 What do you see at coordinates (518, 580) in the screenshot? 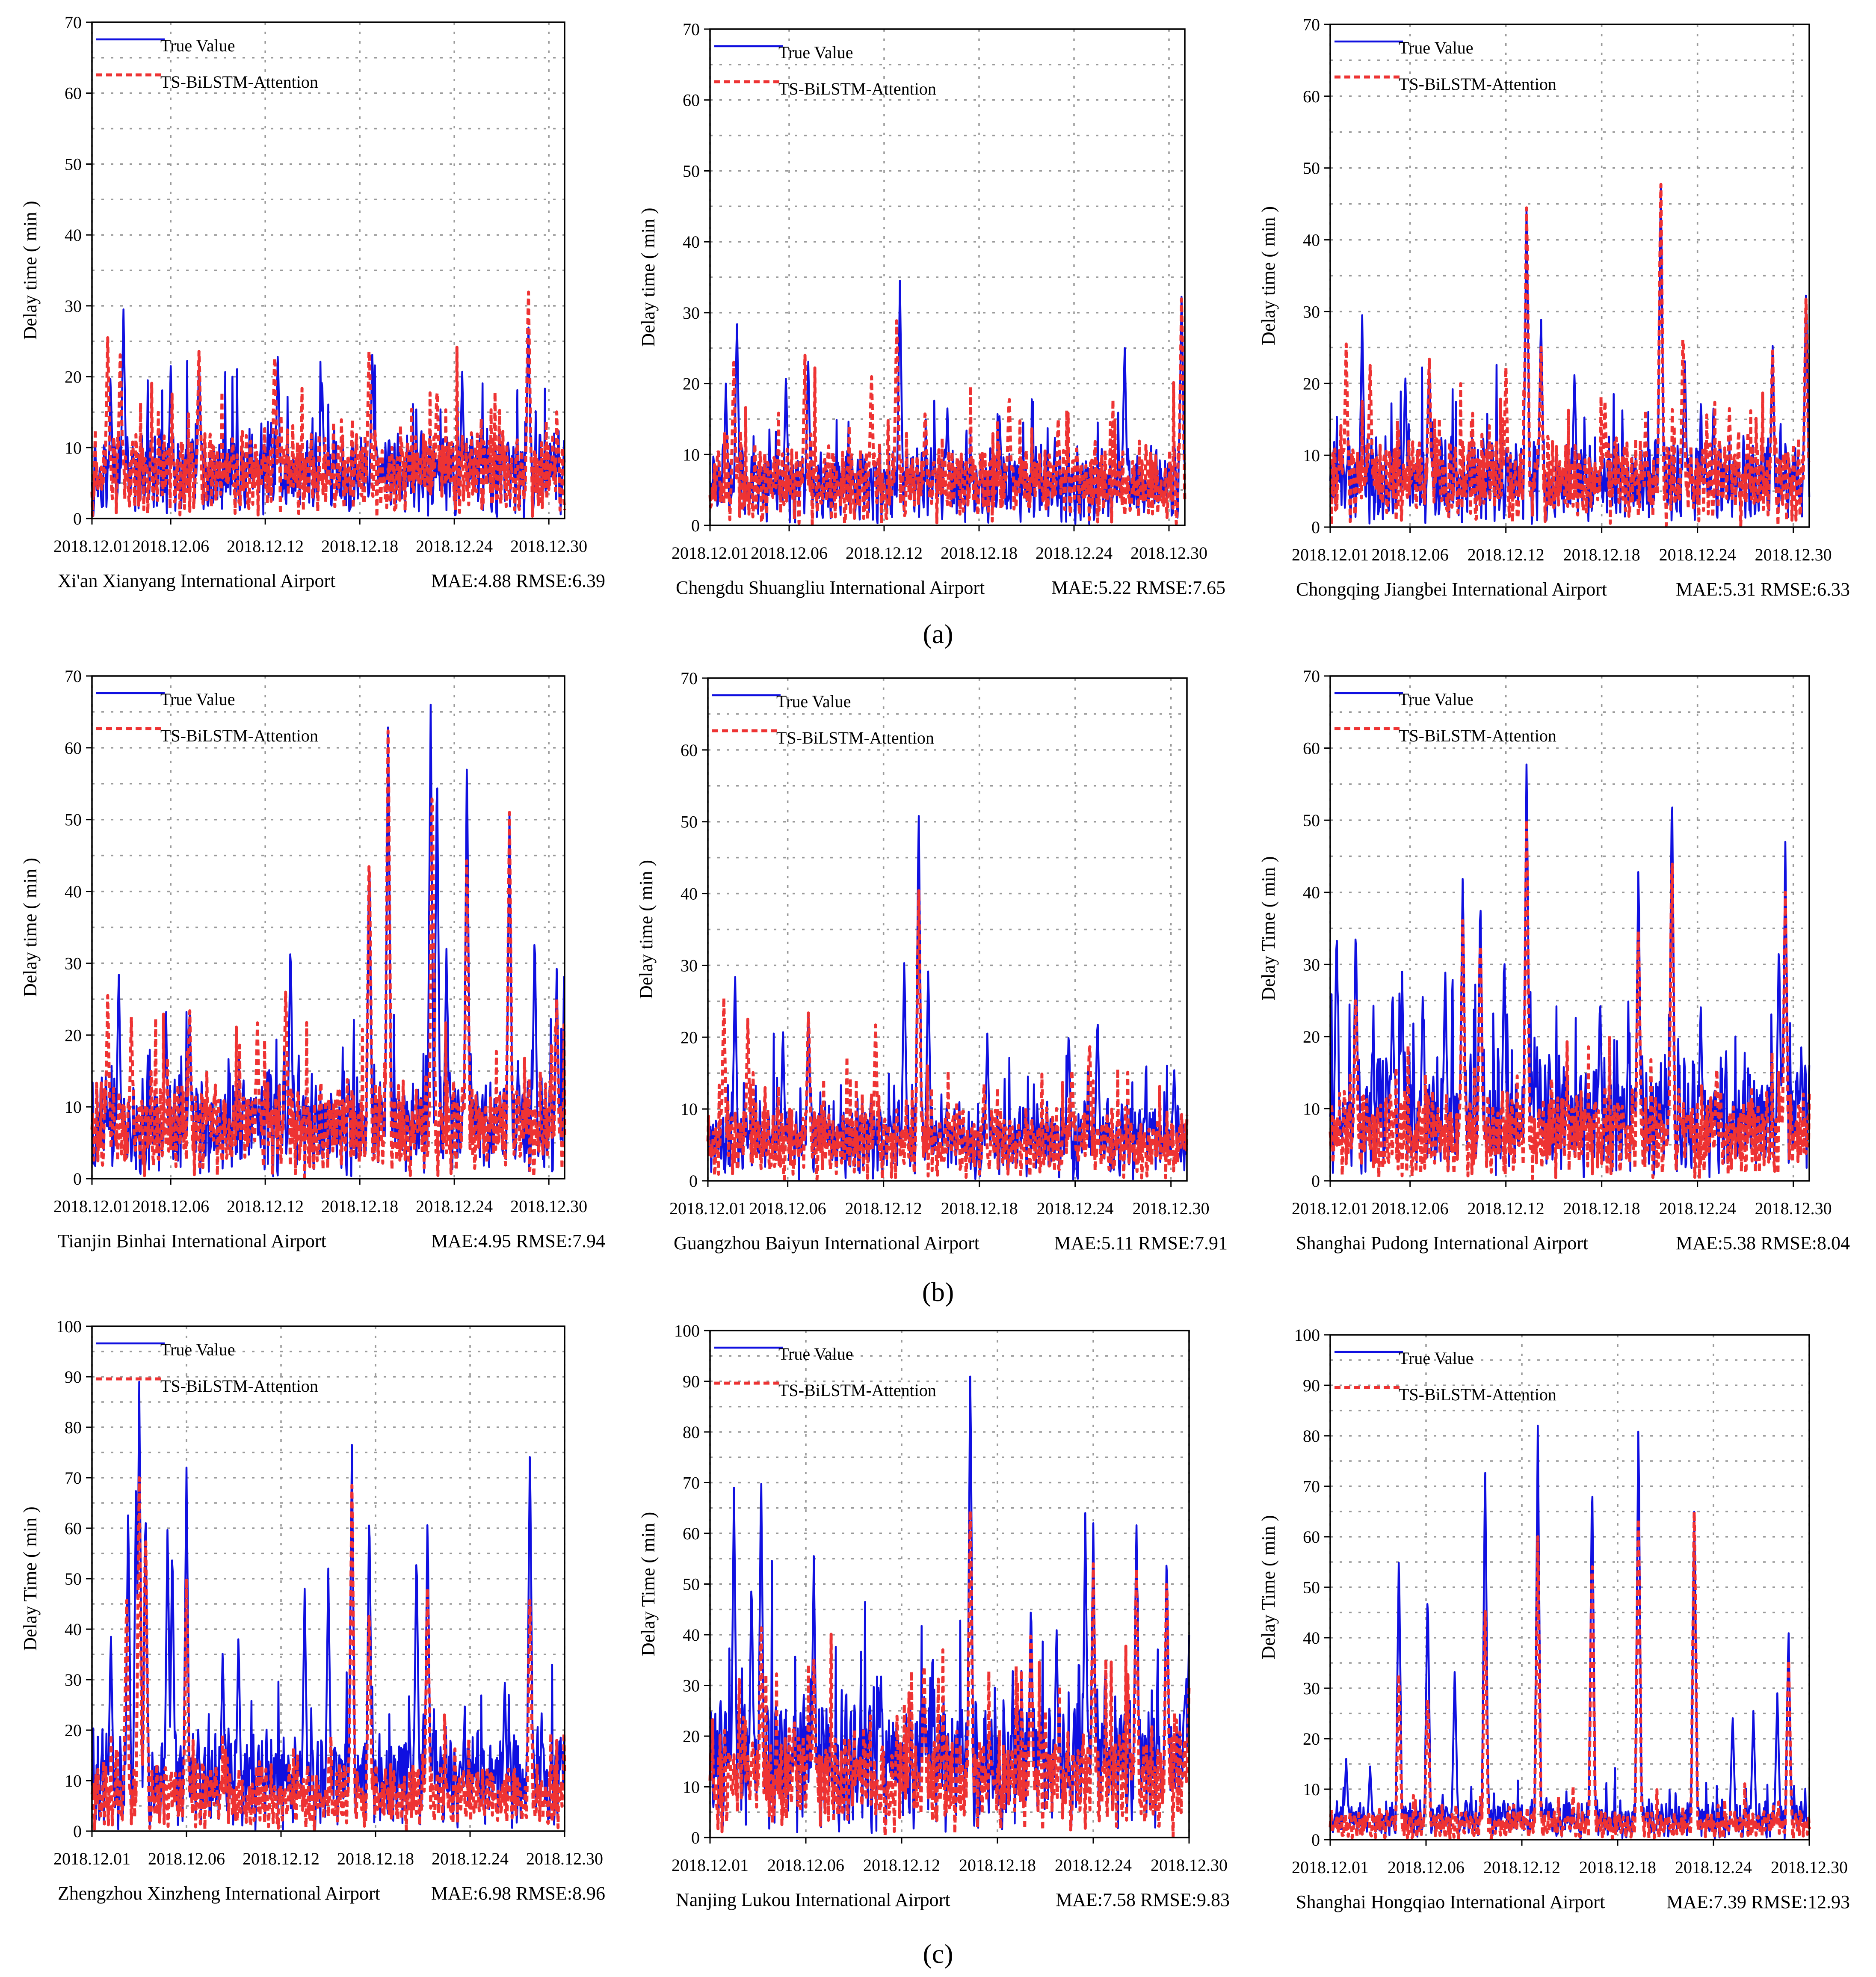
I see `caption-metrics: MAE:4.88 RMSE:6.39` at bounding box center [518, 580].